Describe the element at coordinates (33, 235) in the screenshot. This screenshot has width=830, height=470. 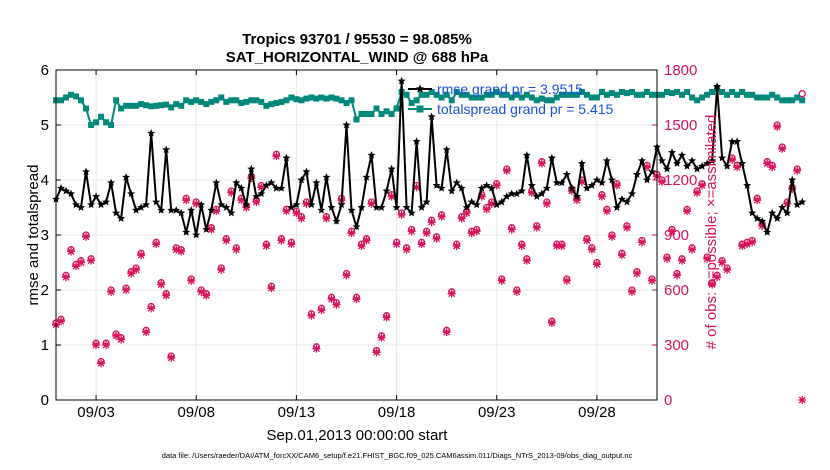
I see `y-axis-left-label: rmse and totalspread` at that location.